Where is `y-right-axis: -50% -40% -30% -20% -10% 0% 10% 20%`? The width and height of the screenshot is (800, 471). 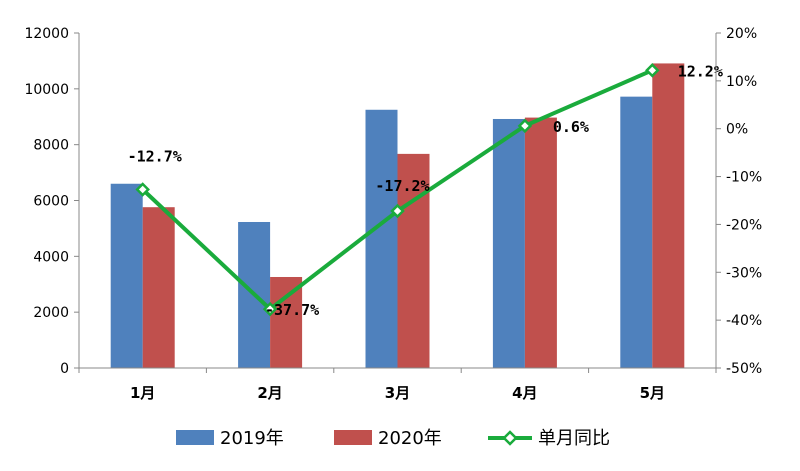
y-right-axis: -50% -40% -30% -20% -10% 0% 10% 20% is located at coordinates (739, 201).